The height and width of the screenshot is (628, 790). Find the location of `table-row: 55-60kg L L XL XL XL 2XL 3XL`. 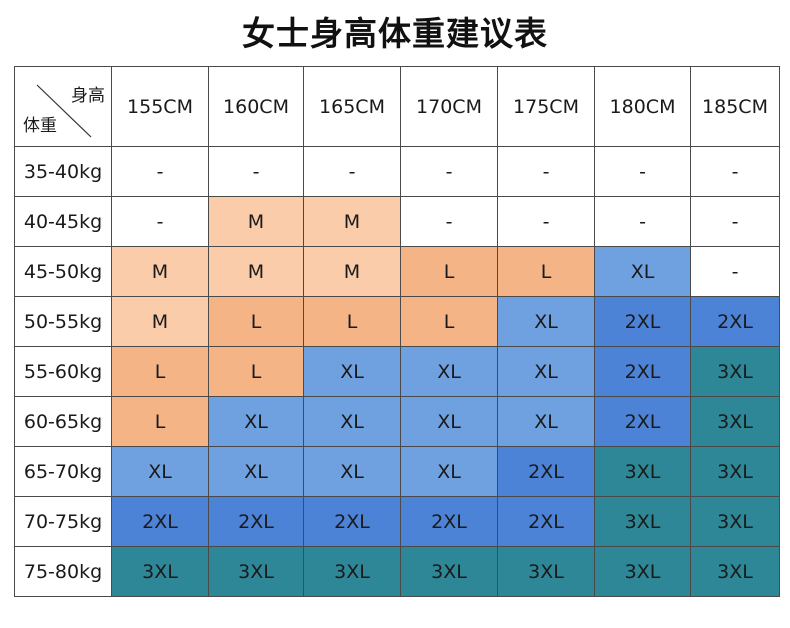

table-row: 55-60kg L L XL XL XL 2XL 3XL is located at coordinates (397, 371).